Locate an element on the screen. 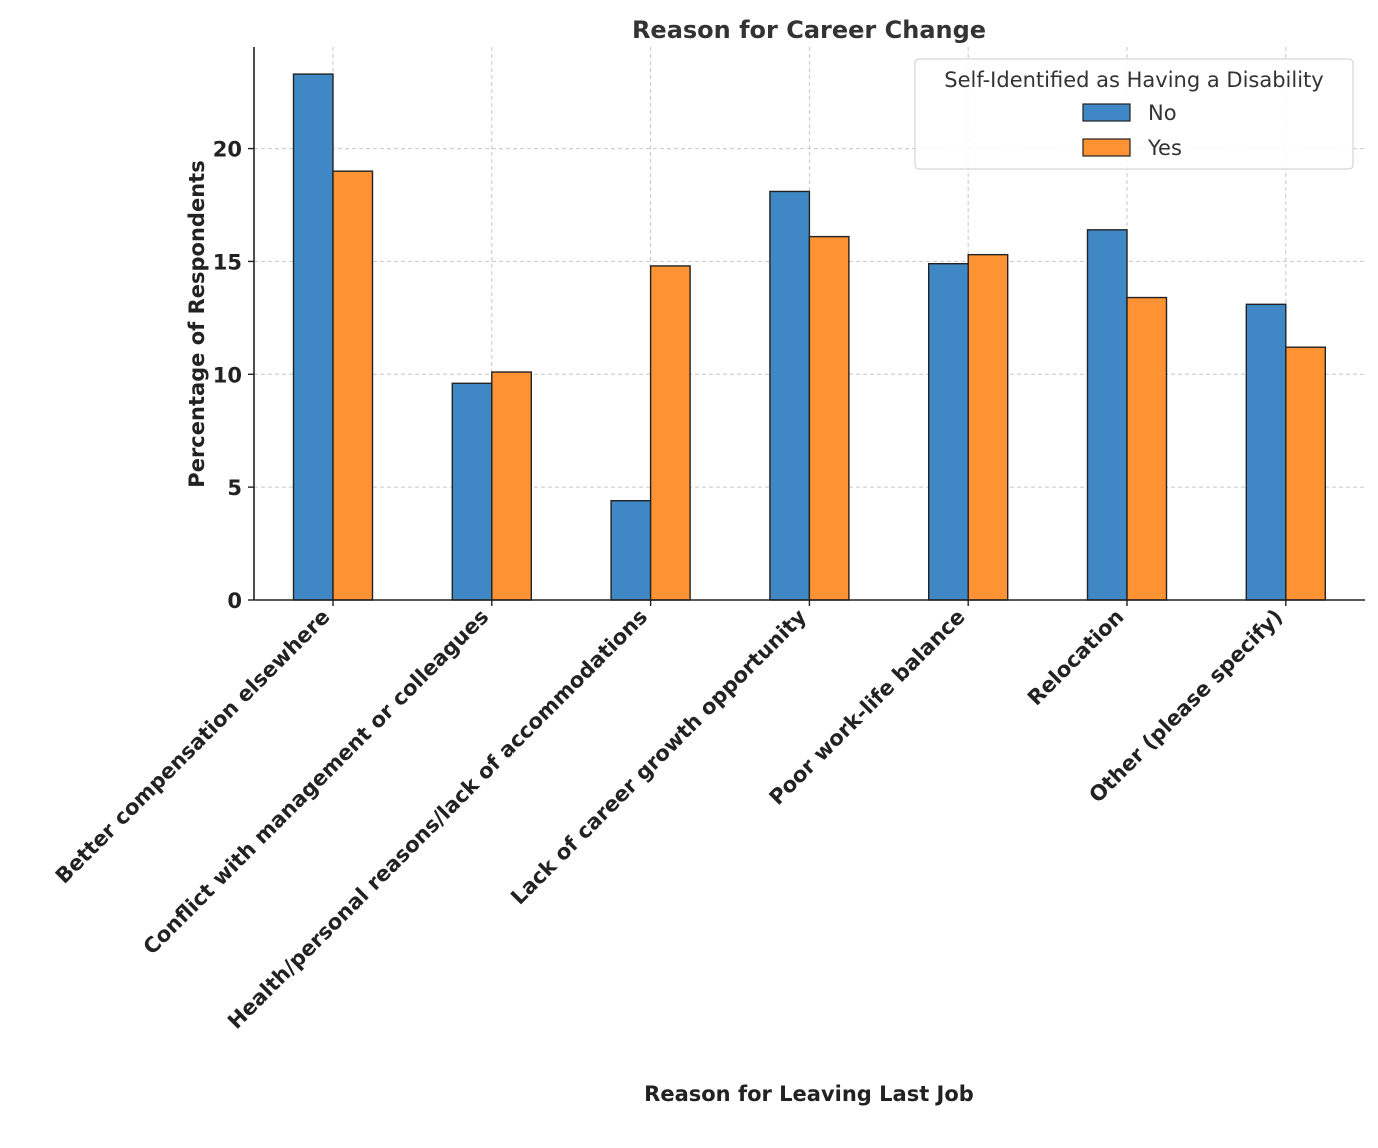 The image size is (1378, 1148). y-tick-labels: 0 5 10 15 20 is located at coordinates (233, 375).